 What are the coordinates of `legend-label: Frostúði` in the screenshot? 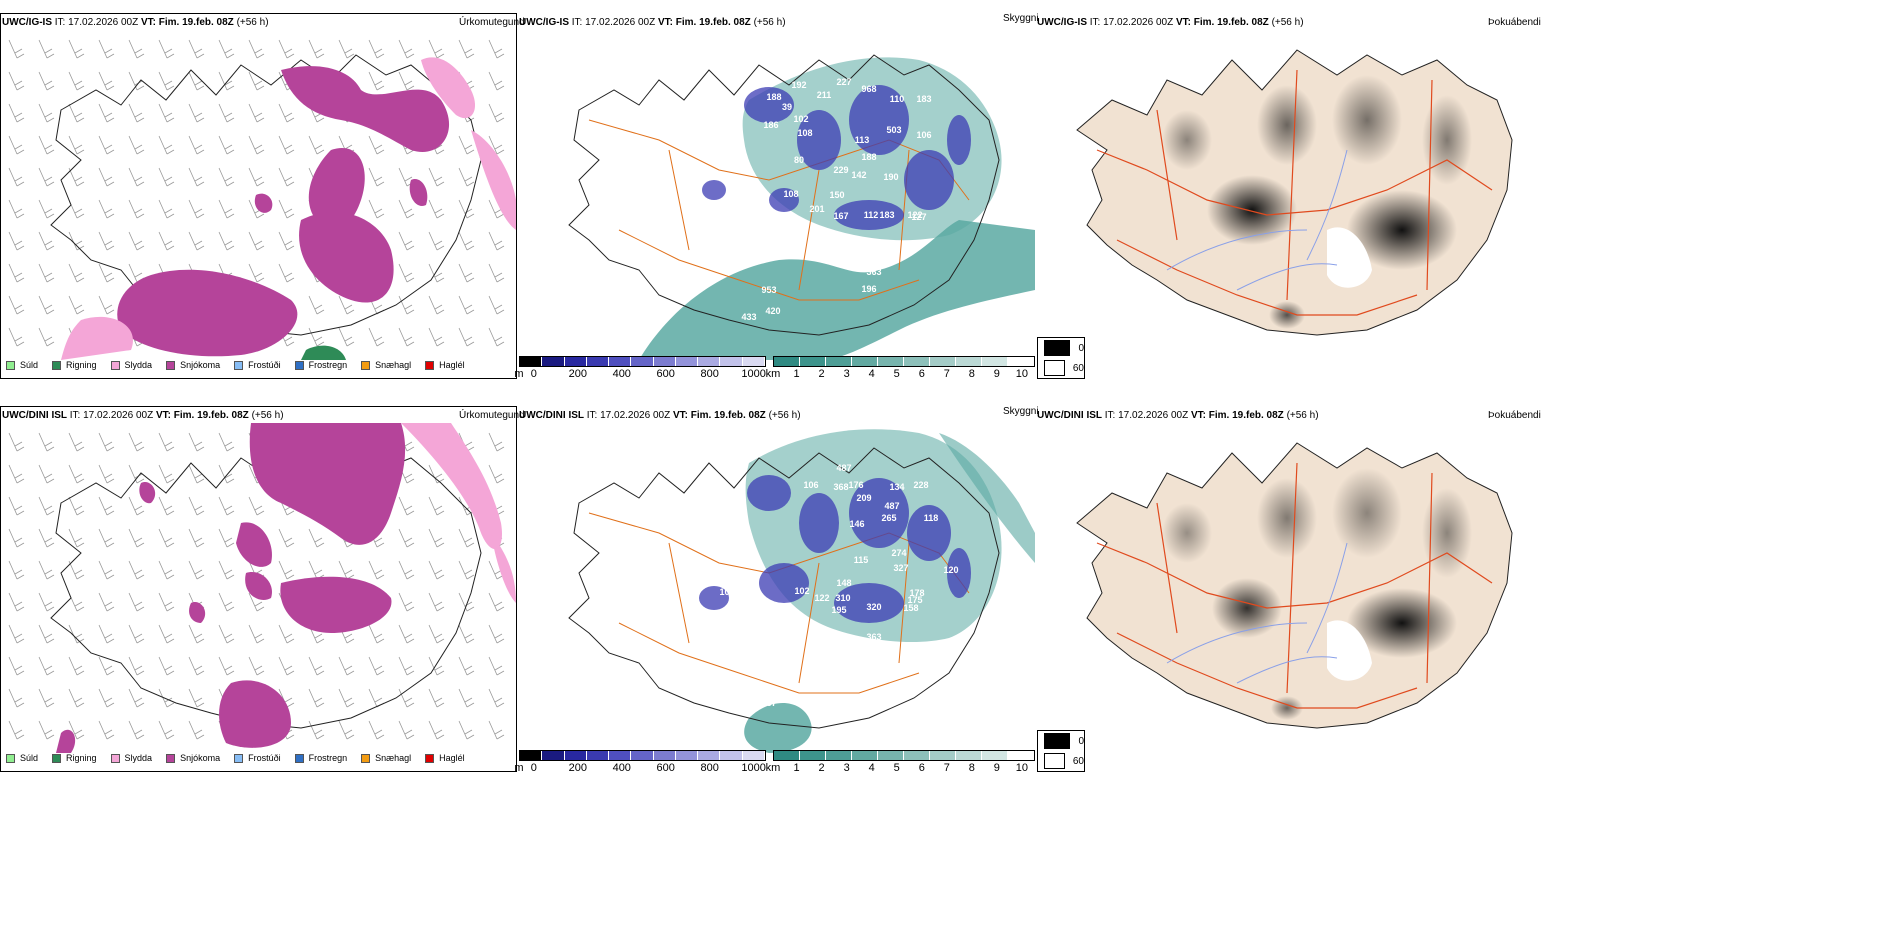 It's located at (264, 365).